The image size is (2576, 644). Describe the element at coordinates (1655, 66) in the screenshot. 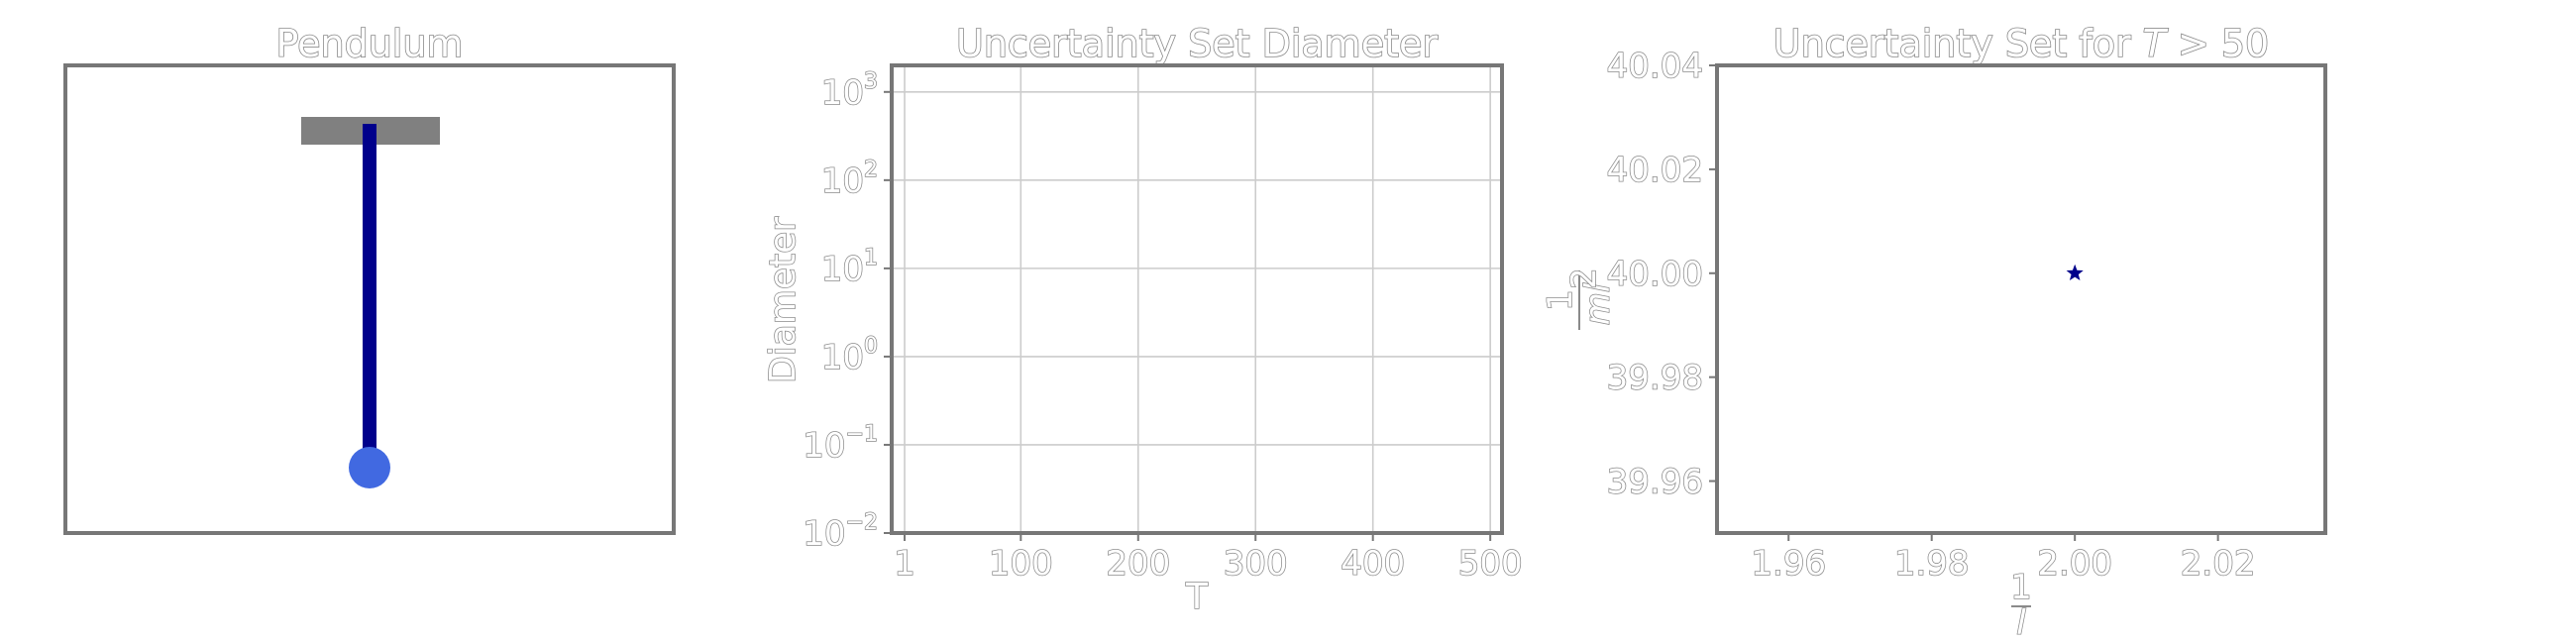

I see `uncertainty-y-tick-label: 40.04` at that location.